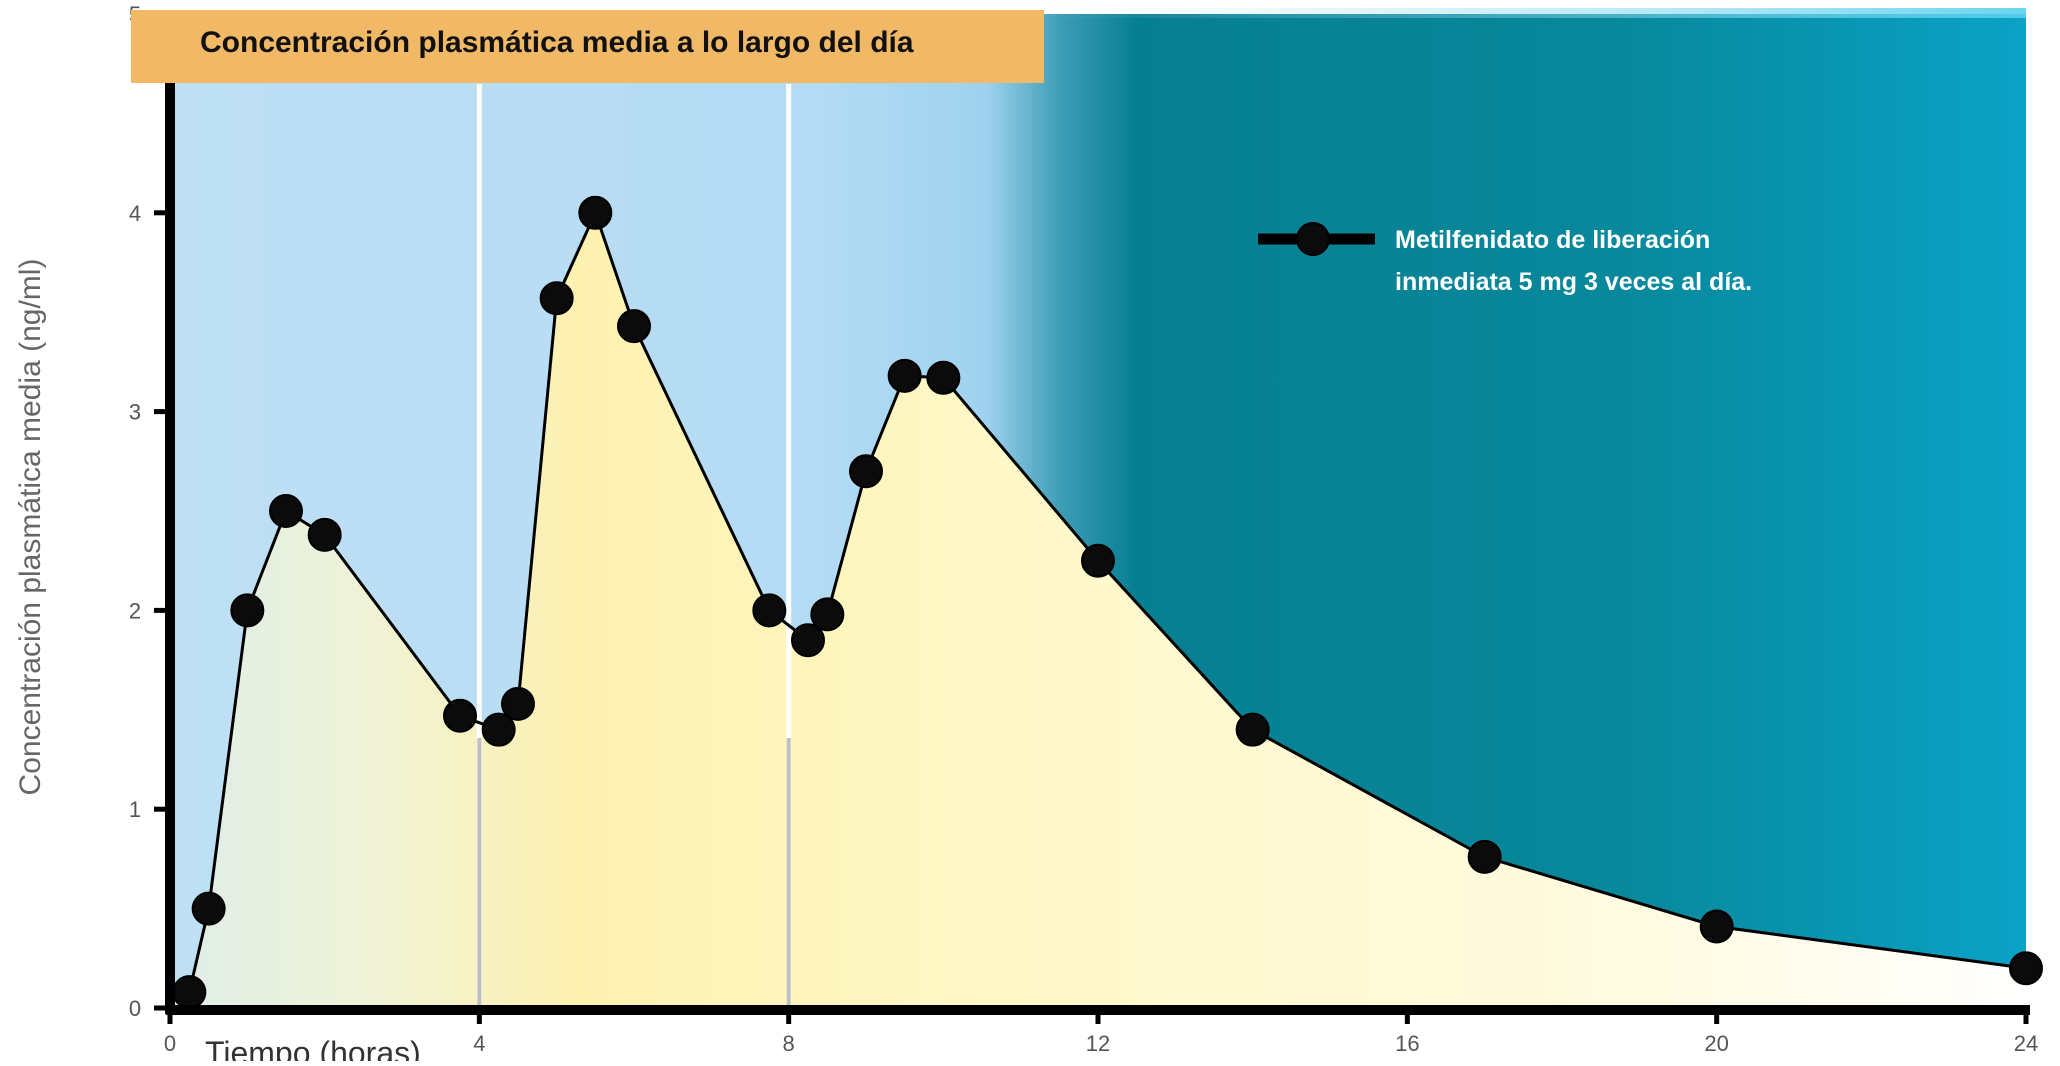  What do you see at coordinates (170, 1043) in the screenshot?
I see `x-tick-label: 0` at bounding box center [170, 1043].